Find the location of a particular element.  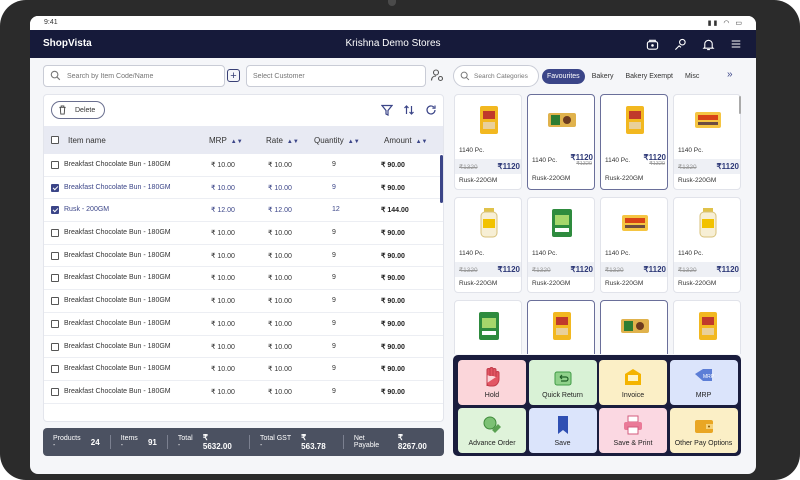

save-button: Save is located at coordinates (562, 430).